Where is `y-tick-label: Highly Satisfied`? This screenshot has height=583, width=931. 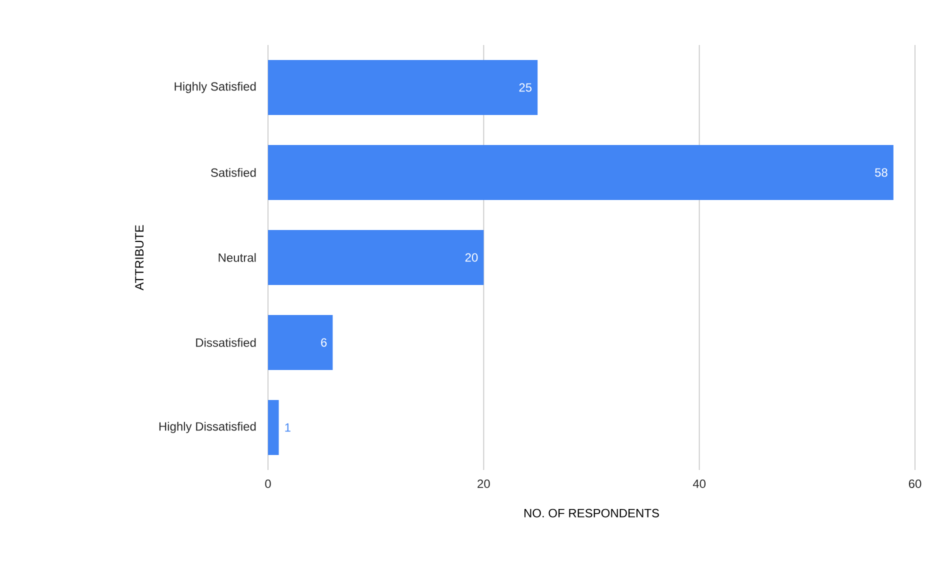 y-tick-label: Highly Satisfied is located at coordinates (215, 88).